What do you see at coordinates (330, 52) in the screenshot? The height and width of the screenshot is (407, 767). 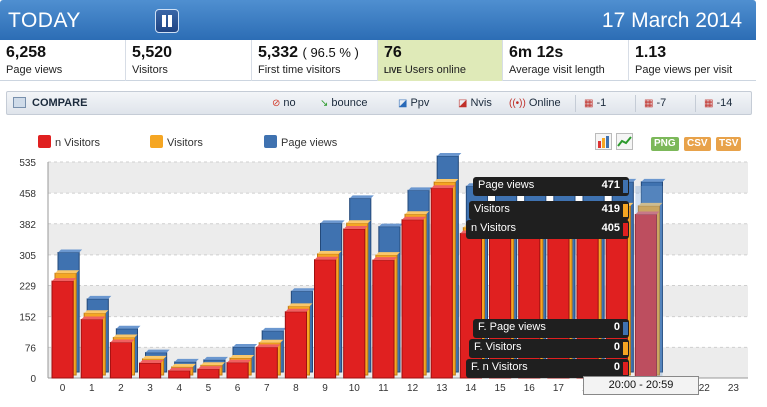 I see `stat-percent: ( 96.5 % )` at bounding box center [330, 52].